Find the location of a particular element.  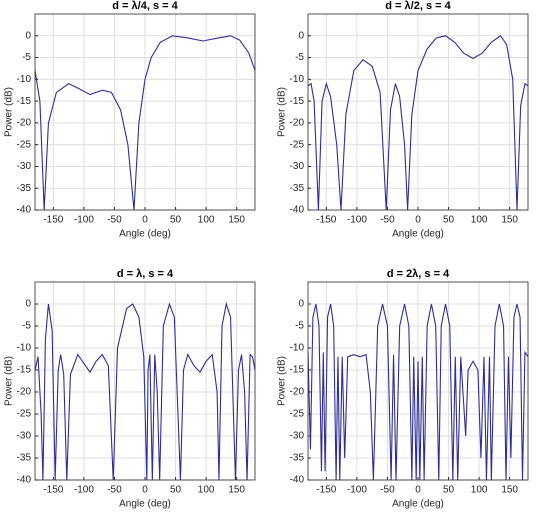

chart-title: d = λ/2, s = 4 is located at coordinates (418, 6).